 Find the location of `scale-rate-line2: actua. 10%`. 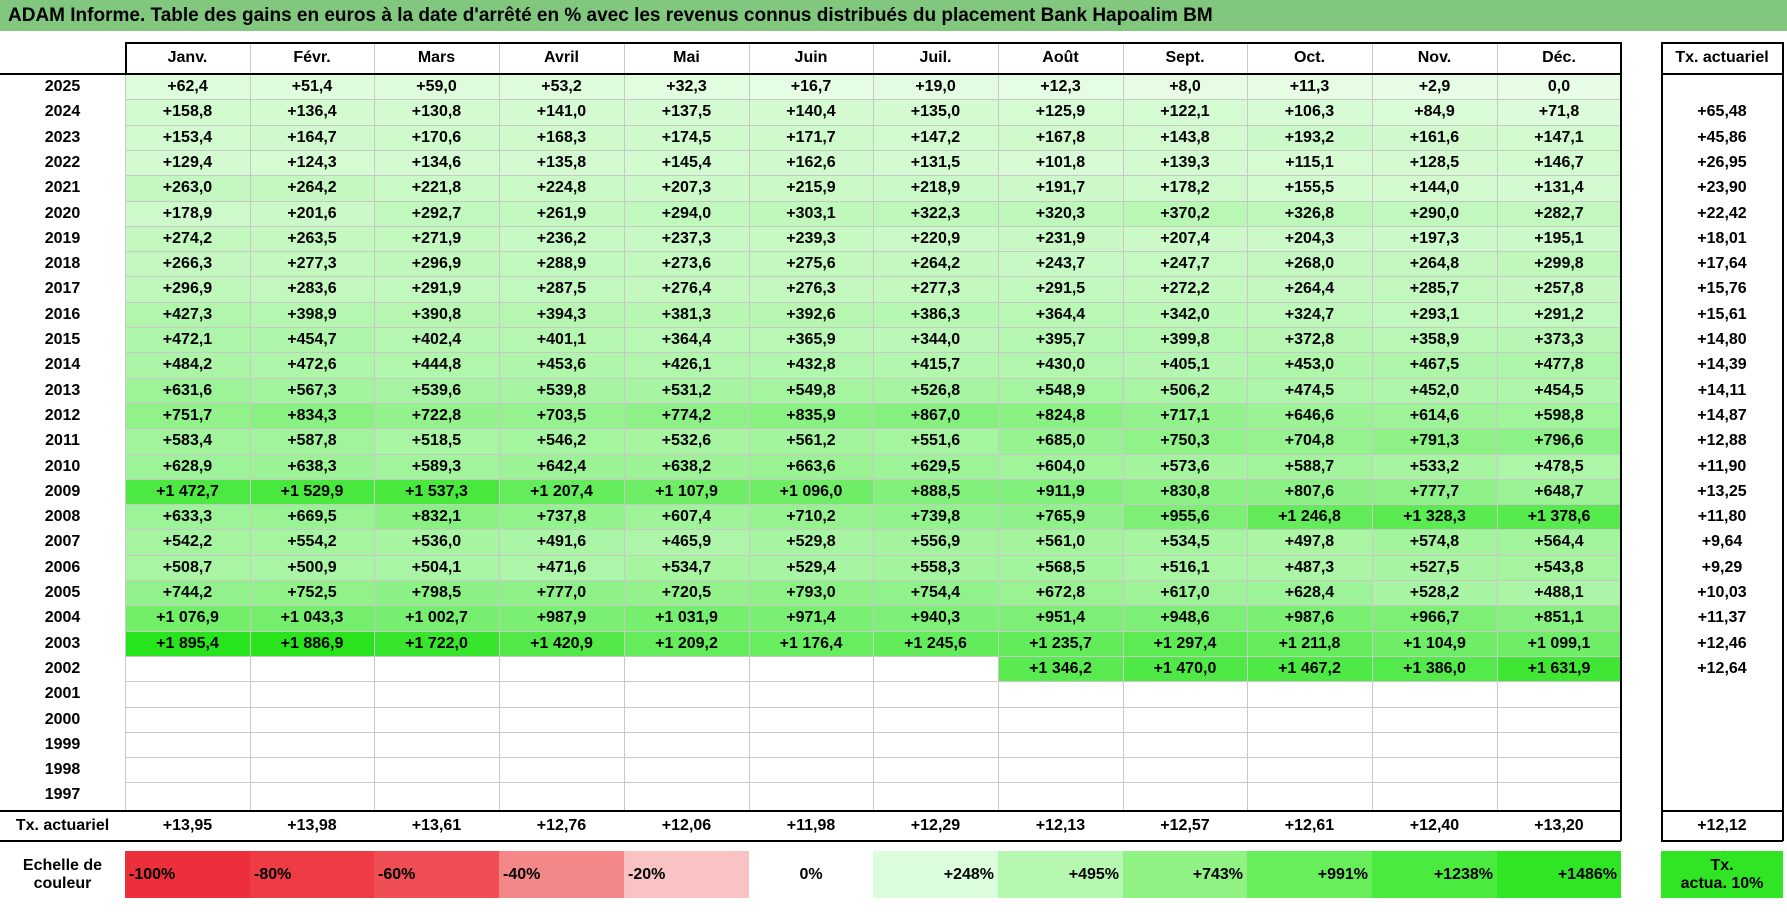

scale-rate-line2: actua. 10% is located at coordinates (1722, 883).